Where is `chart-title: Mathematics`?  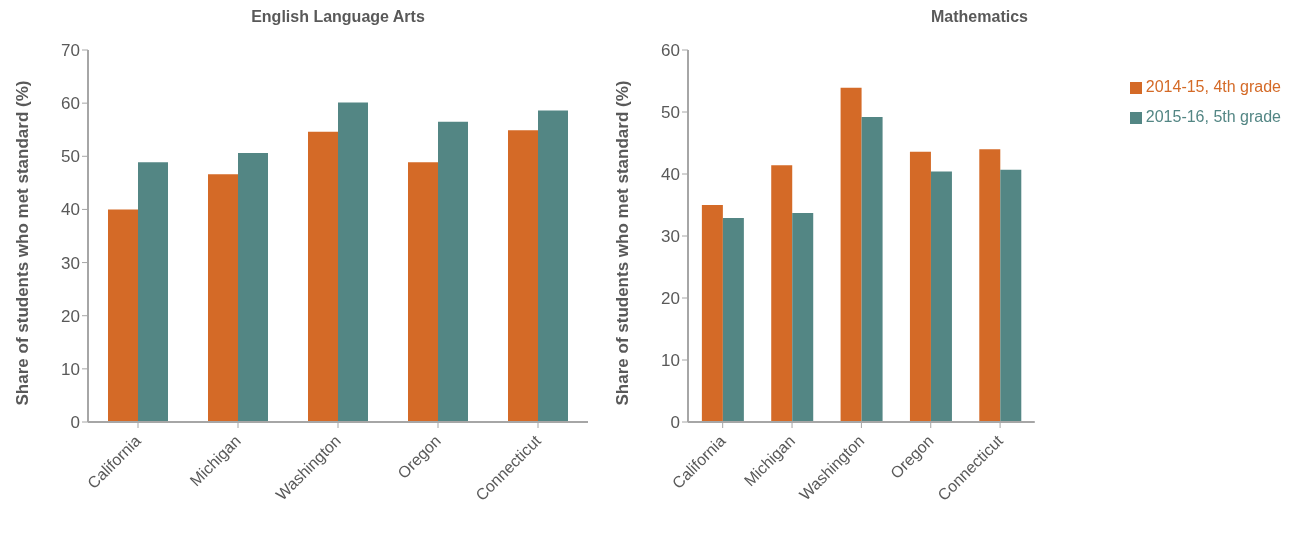 chart-title: Mathematics is located at coordinates (979, 17).